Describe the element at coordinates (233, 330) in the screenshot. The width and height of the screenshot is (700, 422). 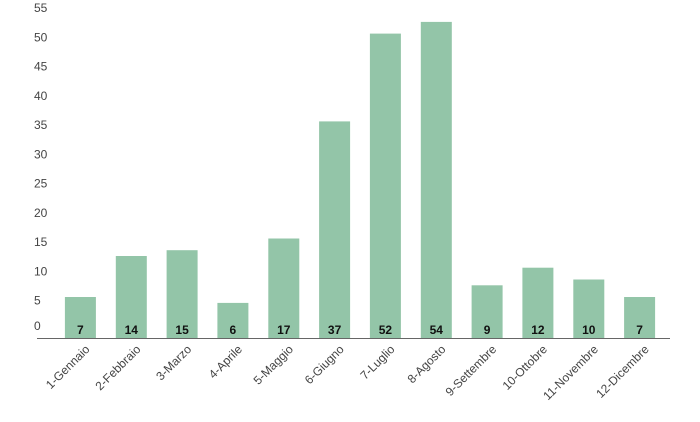
I see `data-label: 6` at that location.